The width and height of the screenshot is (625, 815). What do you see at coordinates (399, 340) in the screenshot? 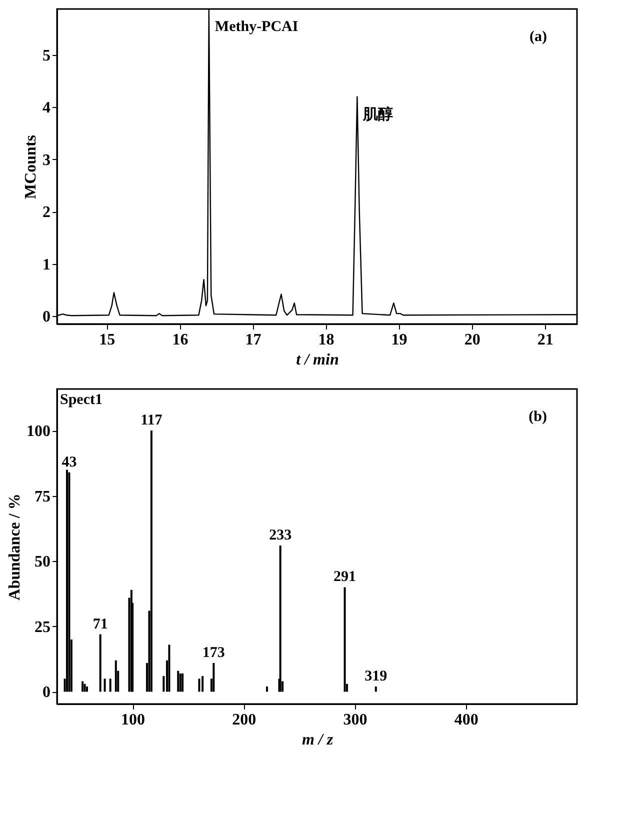
I see `x-tick-label: 19` at bounding box center [399, 340].